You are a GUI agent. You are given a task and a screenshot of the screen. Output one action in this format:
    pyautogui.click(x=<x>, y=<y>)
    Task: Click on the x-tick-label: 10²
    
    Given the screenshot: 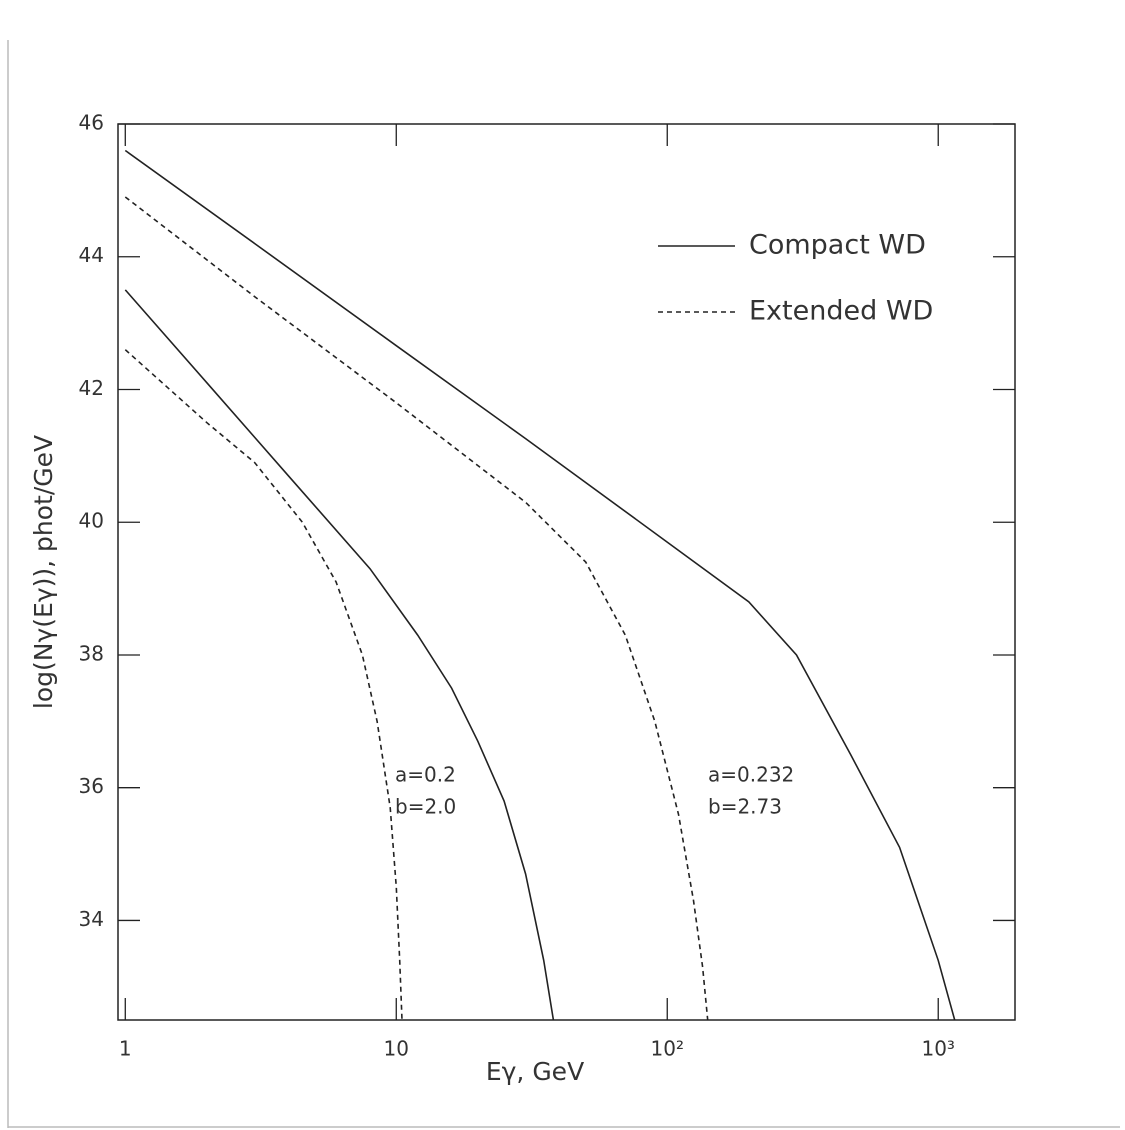 What is the action you would take?
    pyautogui.click(x=667, y=1049)
    